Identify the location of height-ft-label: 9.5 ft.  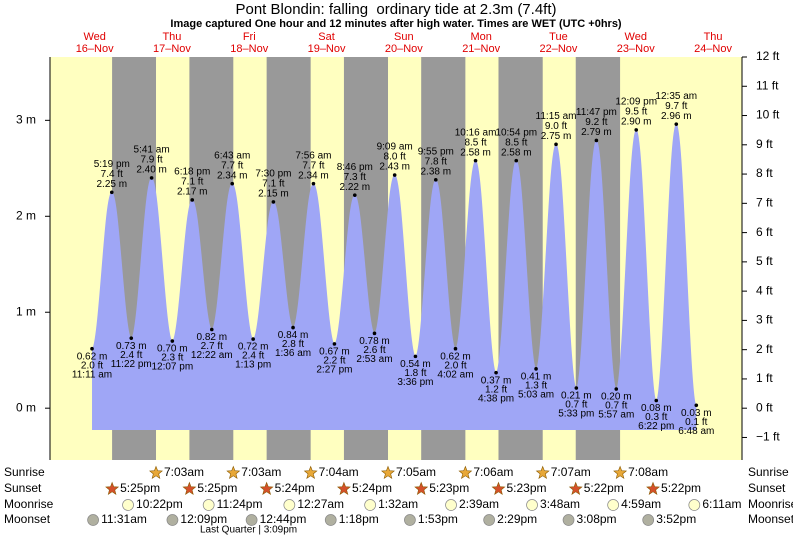
(636, 112).